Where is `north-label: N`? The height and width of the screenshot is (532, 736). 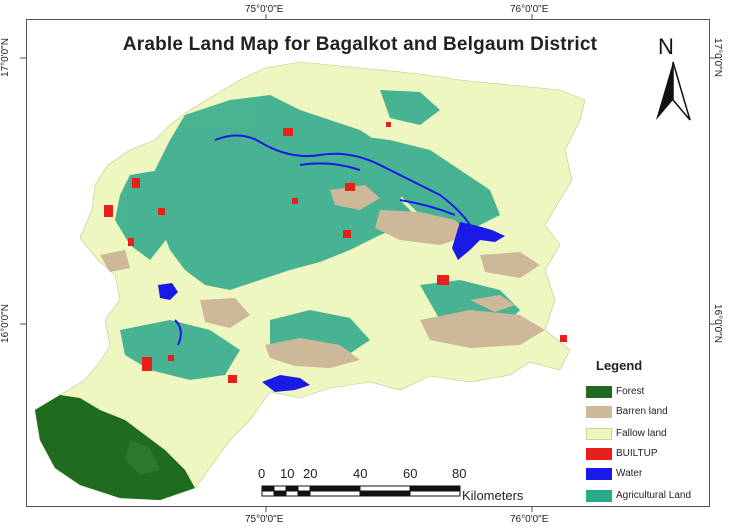
north-label: N is located at coordinates (666, 46).